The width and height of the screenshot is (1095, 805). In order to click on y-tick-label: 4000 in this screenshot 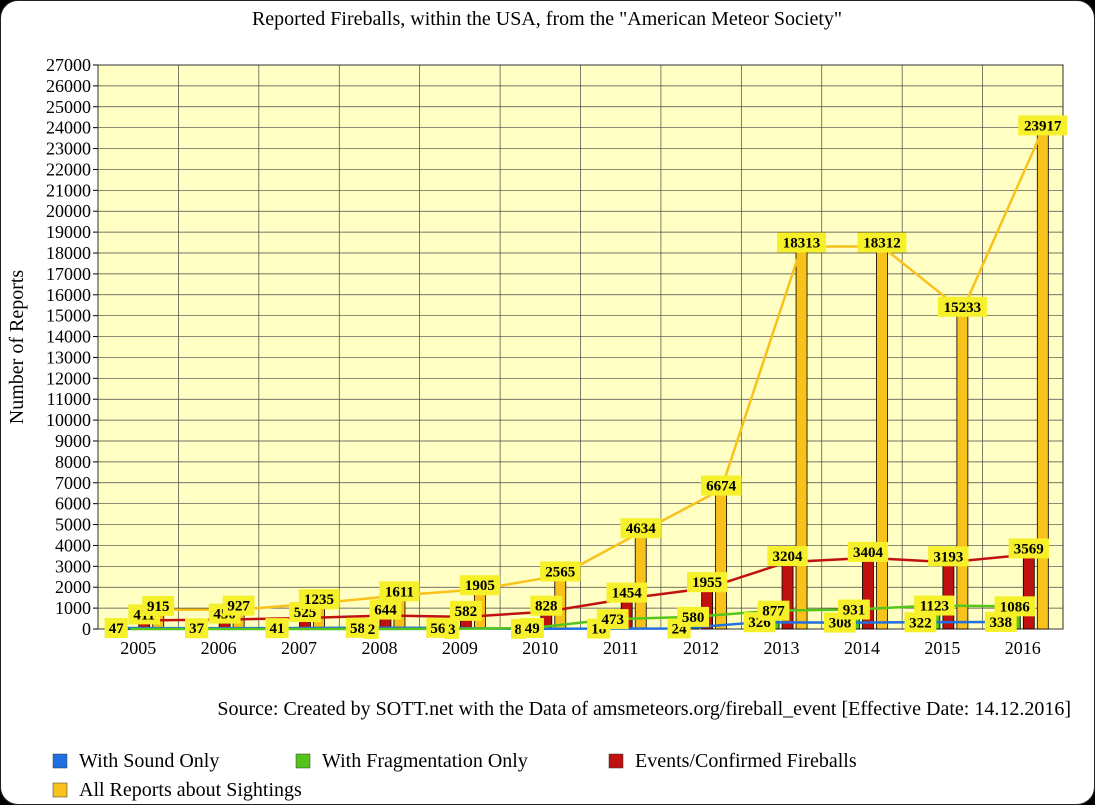, I will do `click(73, 545)`.